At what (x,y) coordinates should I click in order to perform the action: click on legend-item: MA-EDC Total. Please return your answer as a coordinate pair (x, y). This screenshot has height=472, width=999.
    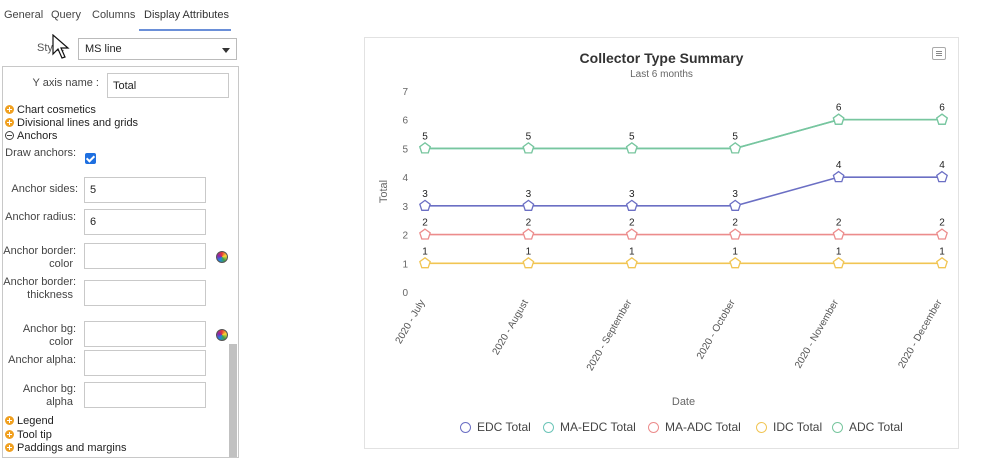
    Looking at the image, I should click on (589, 427).